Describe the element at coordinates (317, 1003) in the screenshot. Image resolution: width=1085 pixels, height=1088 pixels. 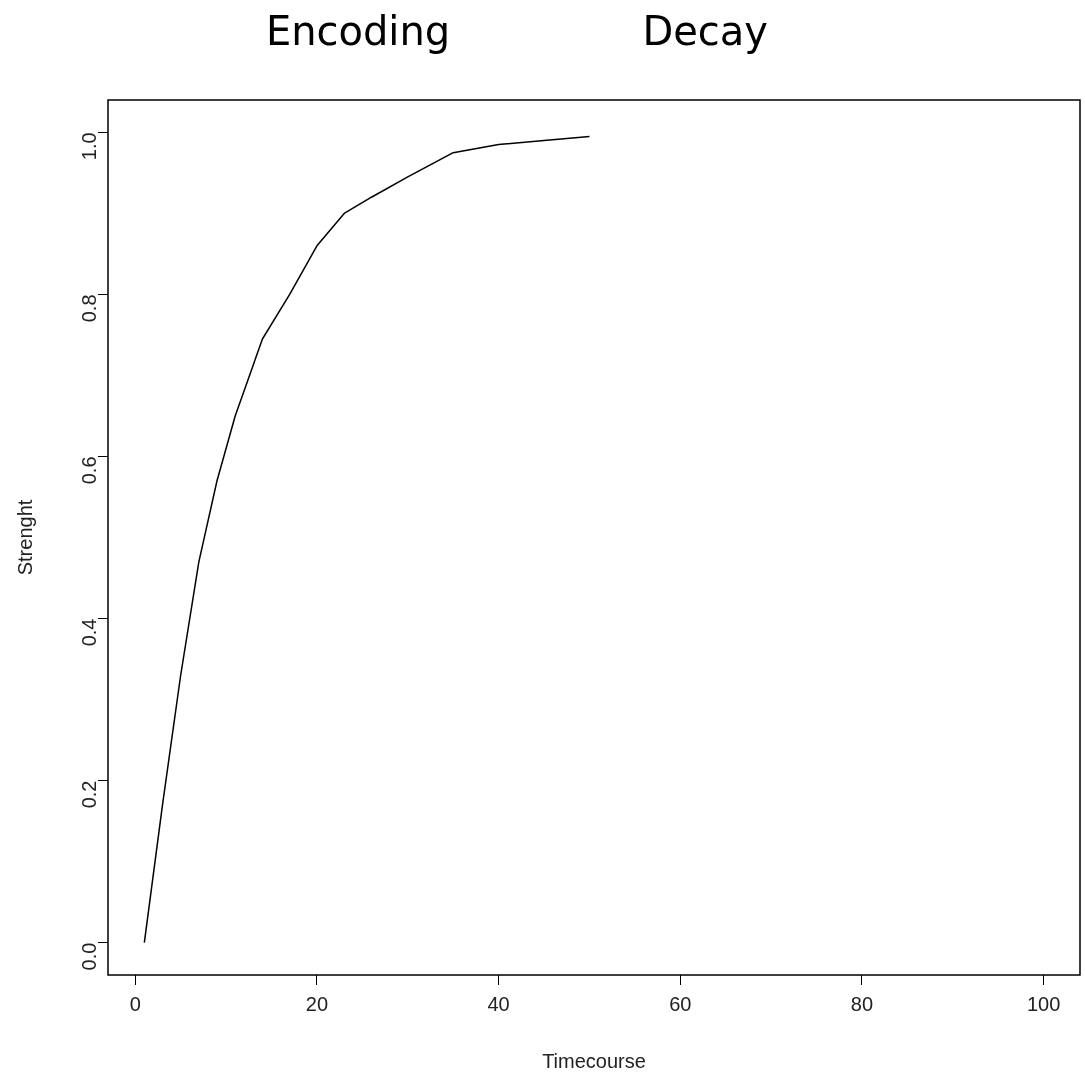
I see `x-tick-label: 20` at that location.